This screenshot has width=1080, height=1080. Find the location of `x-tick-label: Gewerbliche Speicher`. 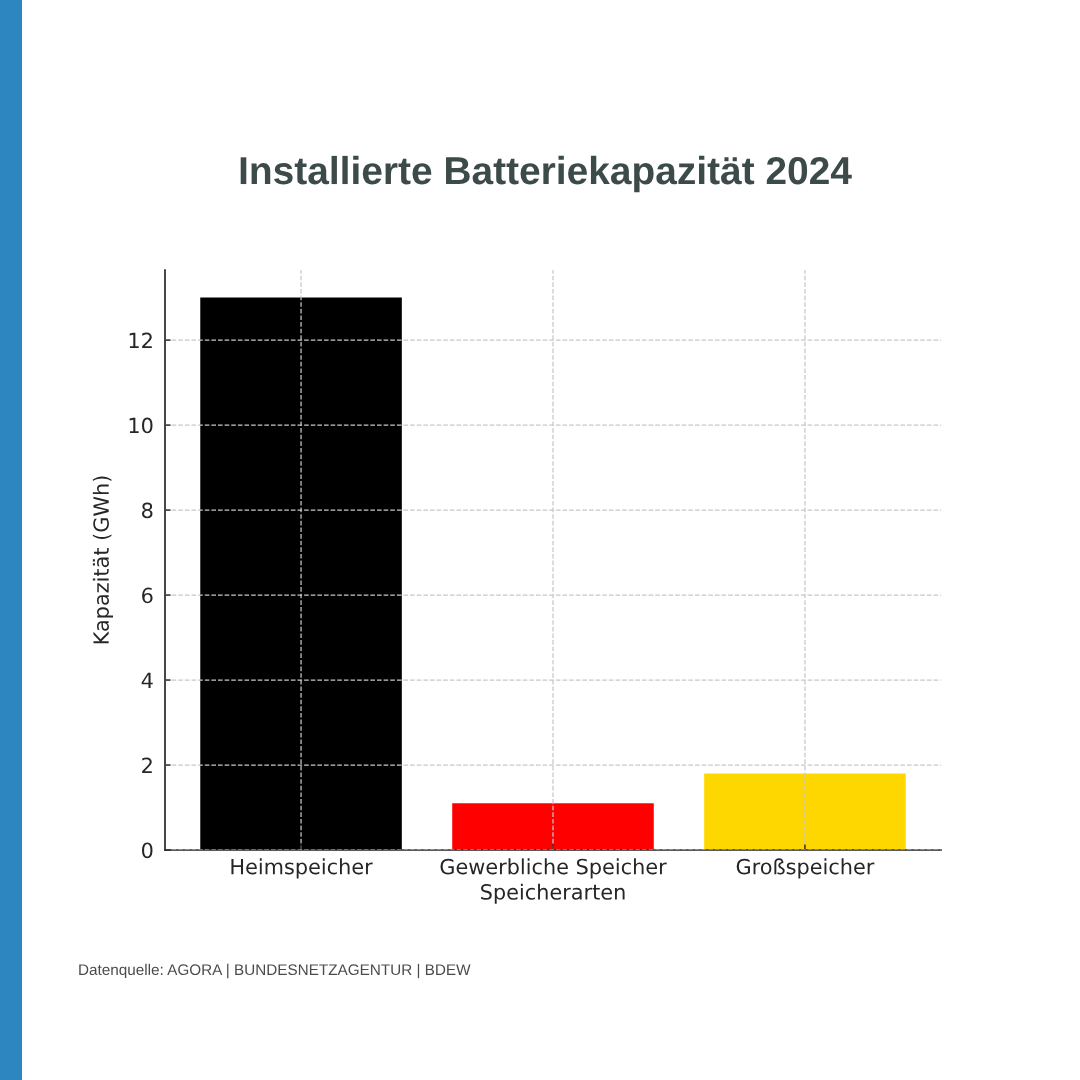

x-tick-label: Gewerbliche Speicher is located at coordinates (553, 868).